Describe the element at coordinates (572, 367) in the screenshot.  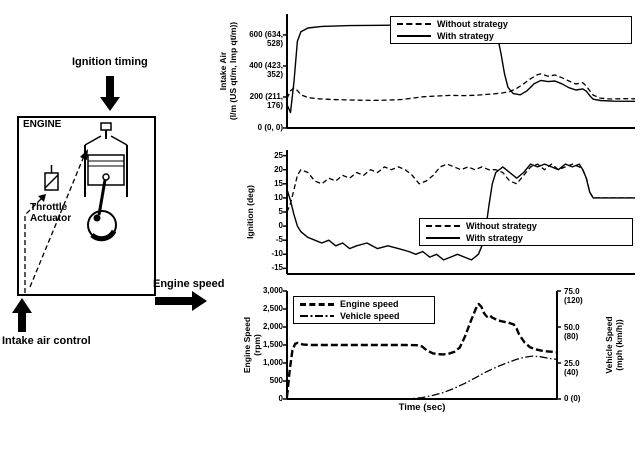
I see `tick-label: 25.0 (40)` at that location.